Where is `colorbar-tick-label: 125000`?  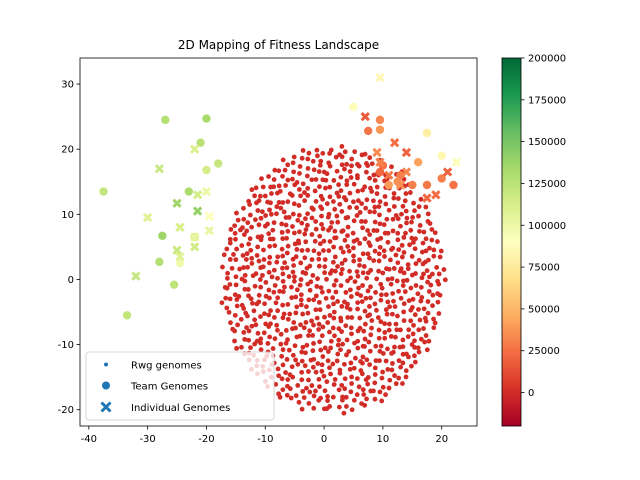 colorbar-tick-label: 125000 is located at coordinates (547, 184).